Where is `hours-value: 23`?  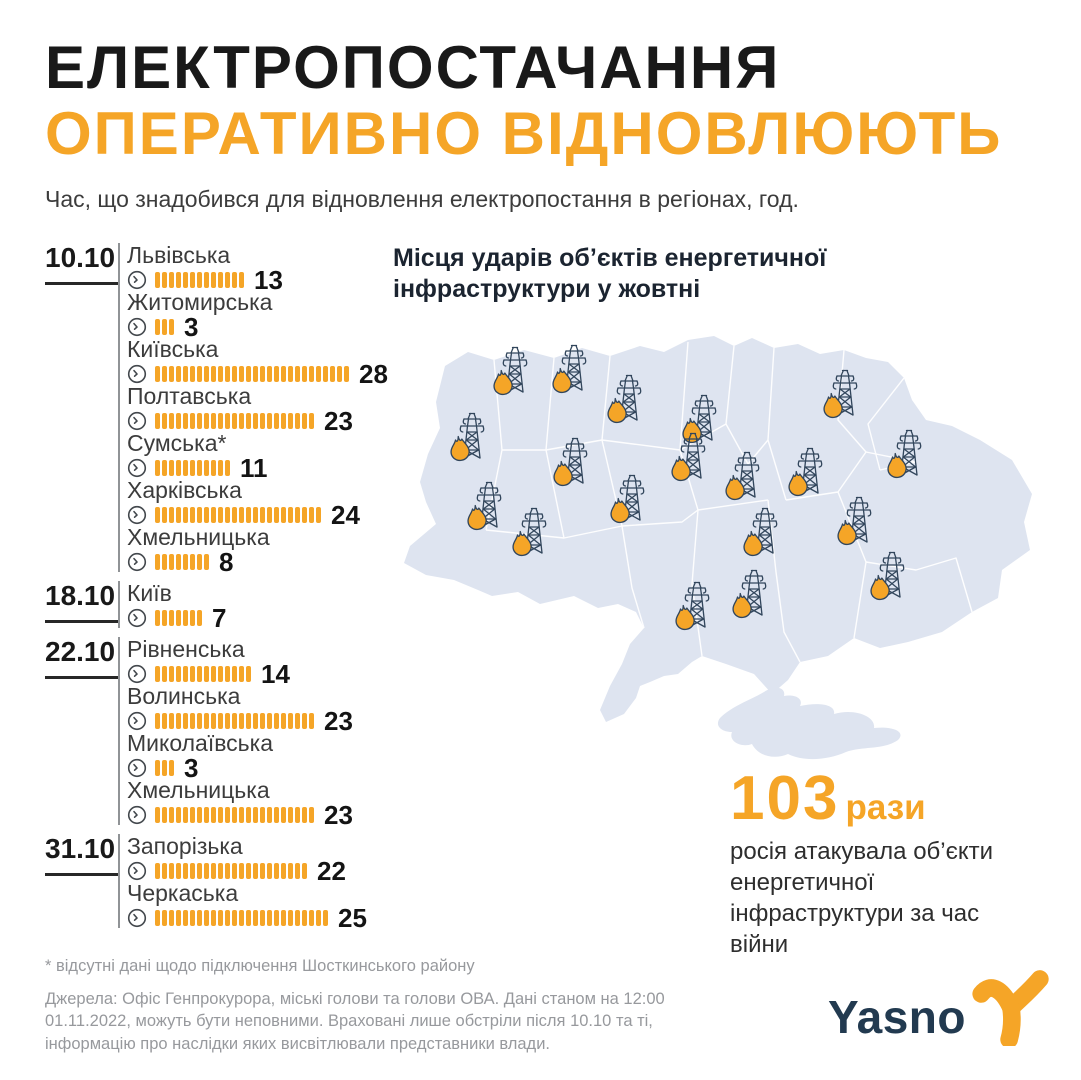 hours-value: 23 is located at coordinates (338, 720).